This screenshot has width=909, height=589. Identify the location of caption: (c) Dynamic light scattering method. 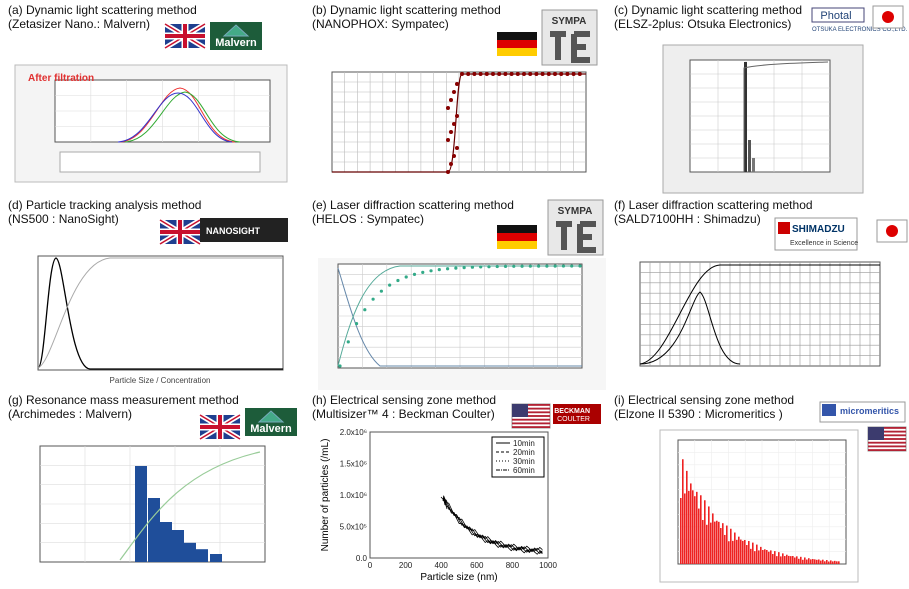
(708, 10).